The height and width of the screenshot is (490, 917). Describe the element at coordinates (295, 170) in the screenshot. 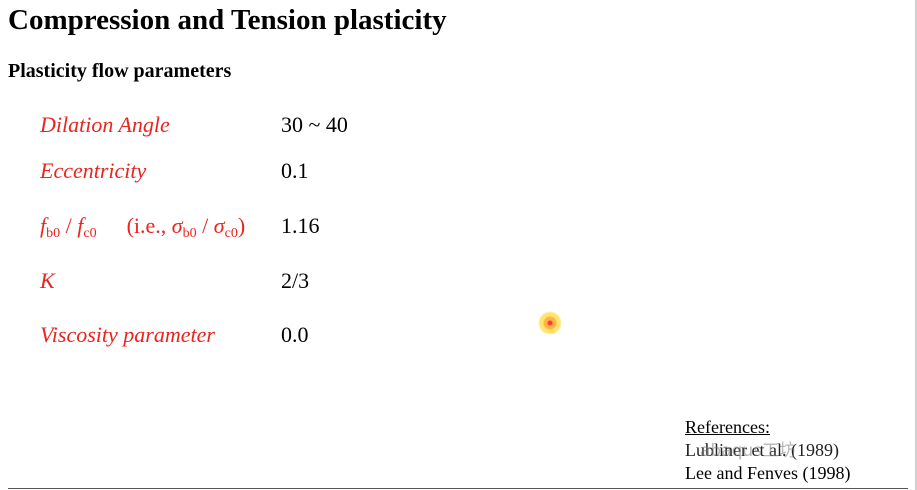

I see `param-value: 0.1` at that location.